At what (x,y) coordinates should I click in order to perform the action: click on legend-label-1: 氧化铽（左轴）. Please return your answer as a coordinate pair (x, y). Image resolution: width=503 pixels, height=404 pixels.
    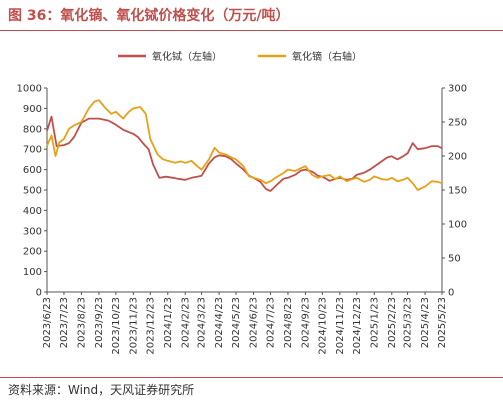
    Looking at the image, I should click on (187, 56).